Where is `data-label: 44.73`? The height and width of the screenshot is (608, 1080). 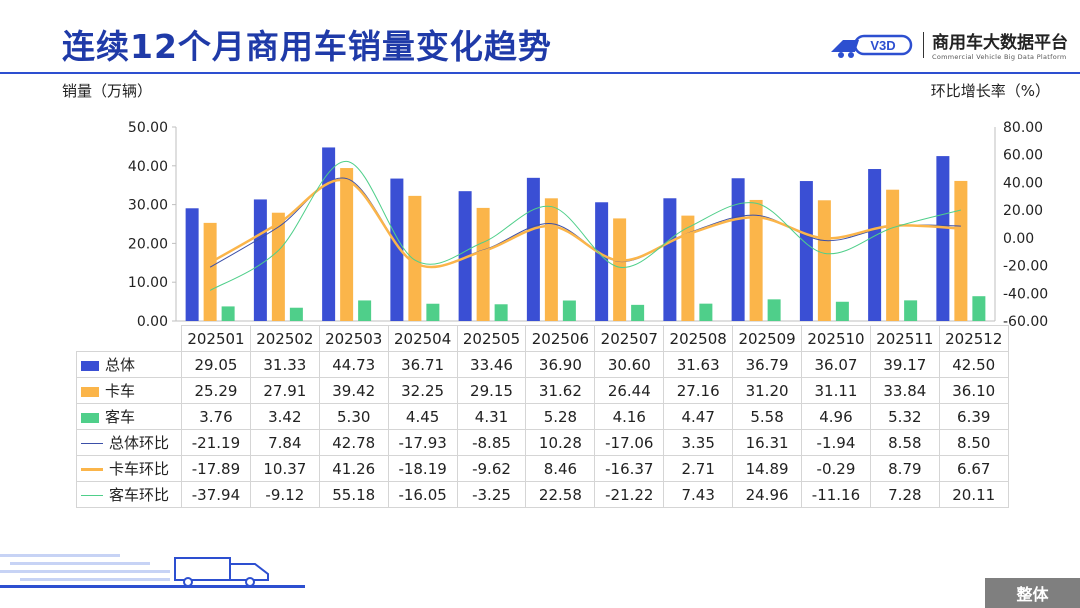
data-label: 44.73 is located at coordinates (353, 364).